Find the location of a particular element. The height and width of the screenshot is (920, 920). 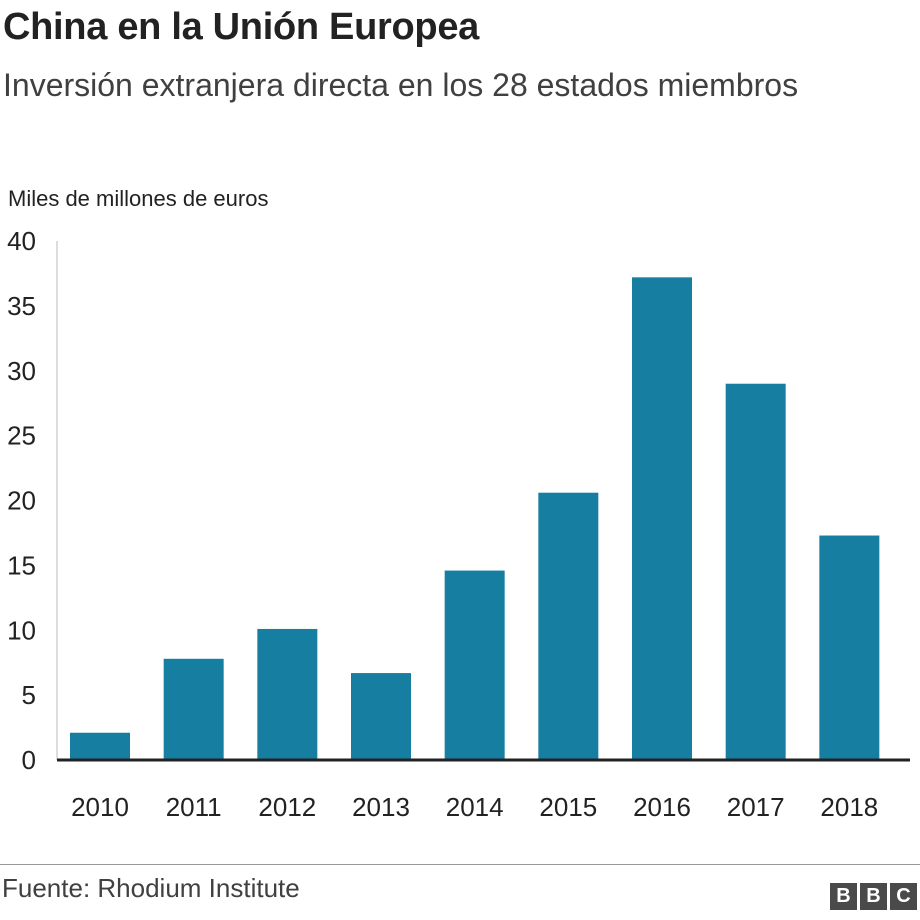

bar-2016 is located at coordinates (662, 518).